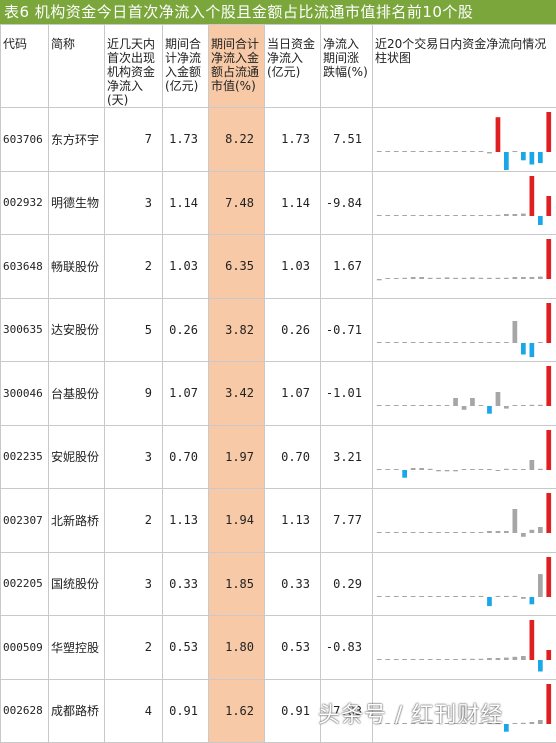 The height and width of the screenshot is (743, 556). What do you see at coordinates (25, 394) in the screenshot?
I see `code-cell: 300046` at bounding box center [25, 394].